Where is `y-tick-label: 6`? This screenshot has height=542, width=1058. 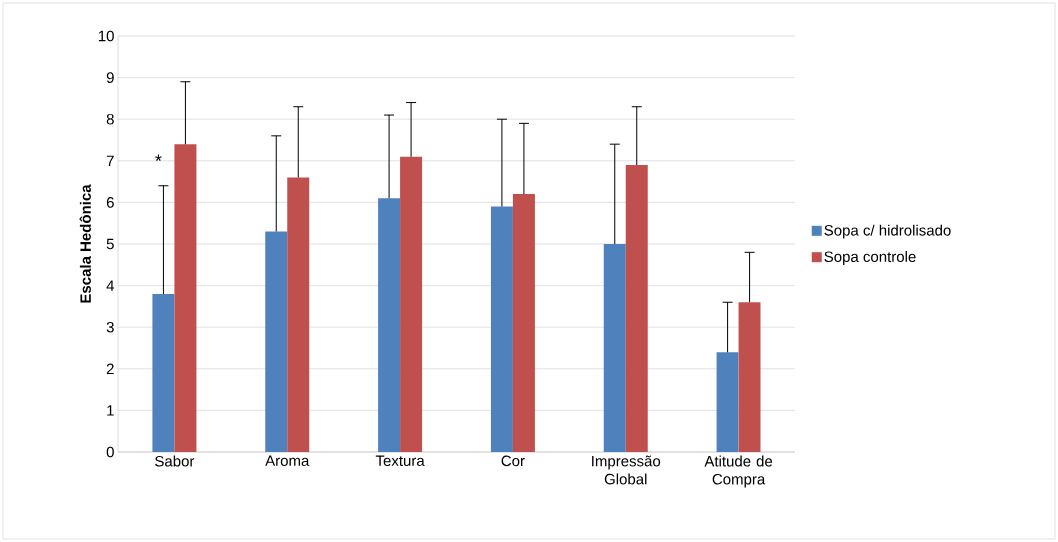
y-tick-label: 6 is located at coordinates (110, 202).